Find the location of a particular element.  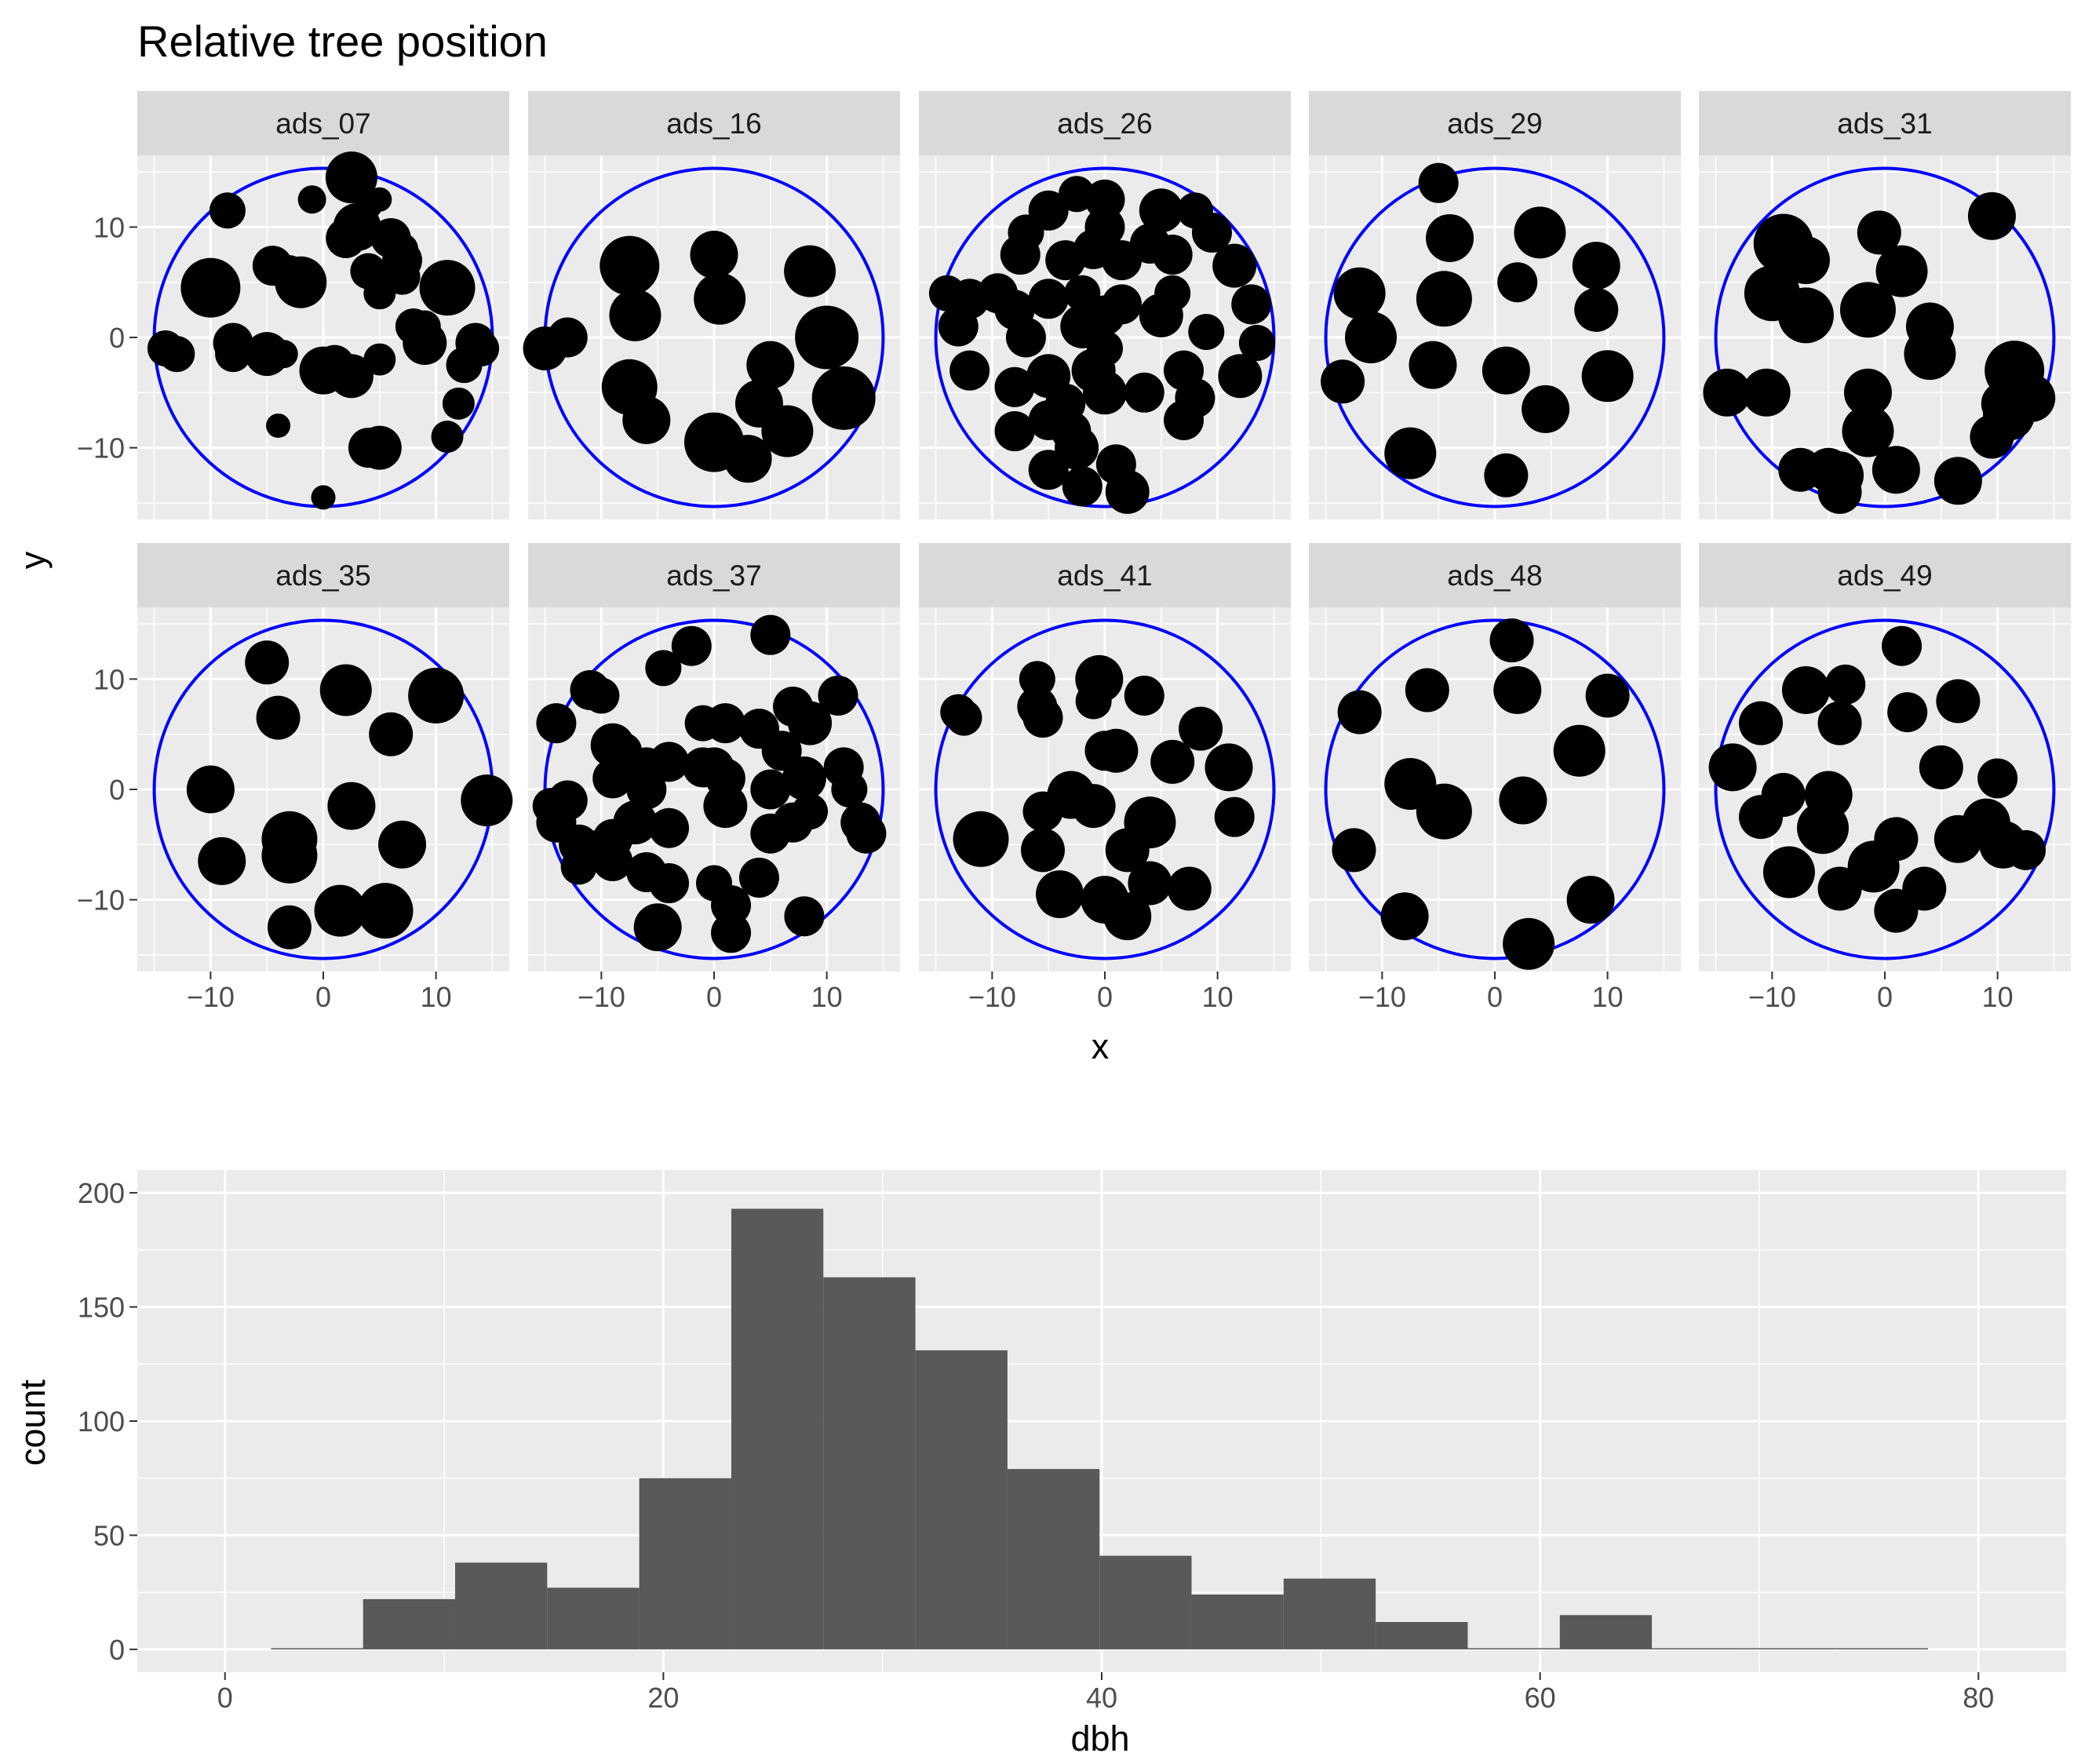

y-tick-label: 200 is located at coordinates (101, 1193).